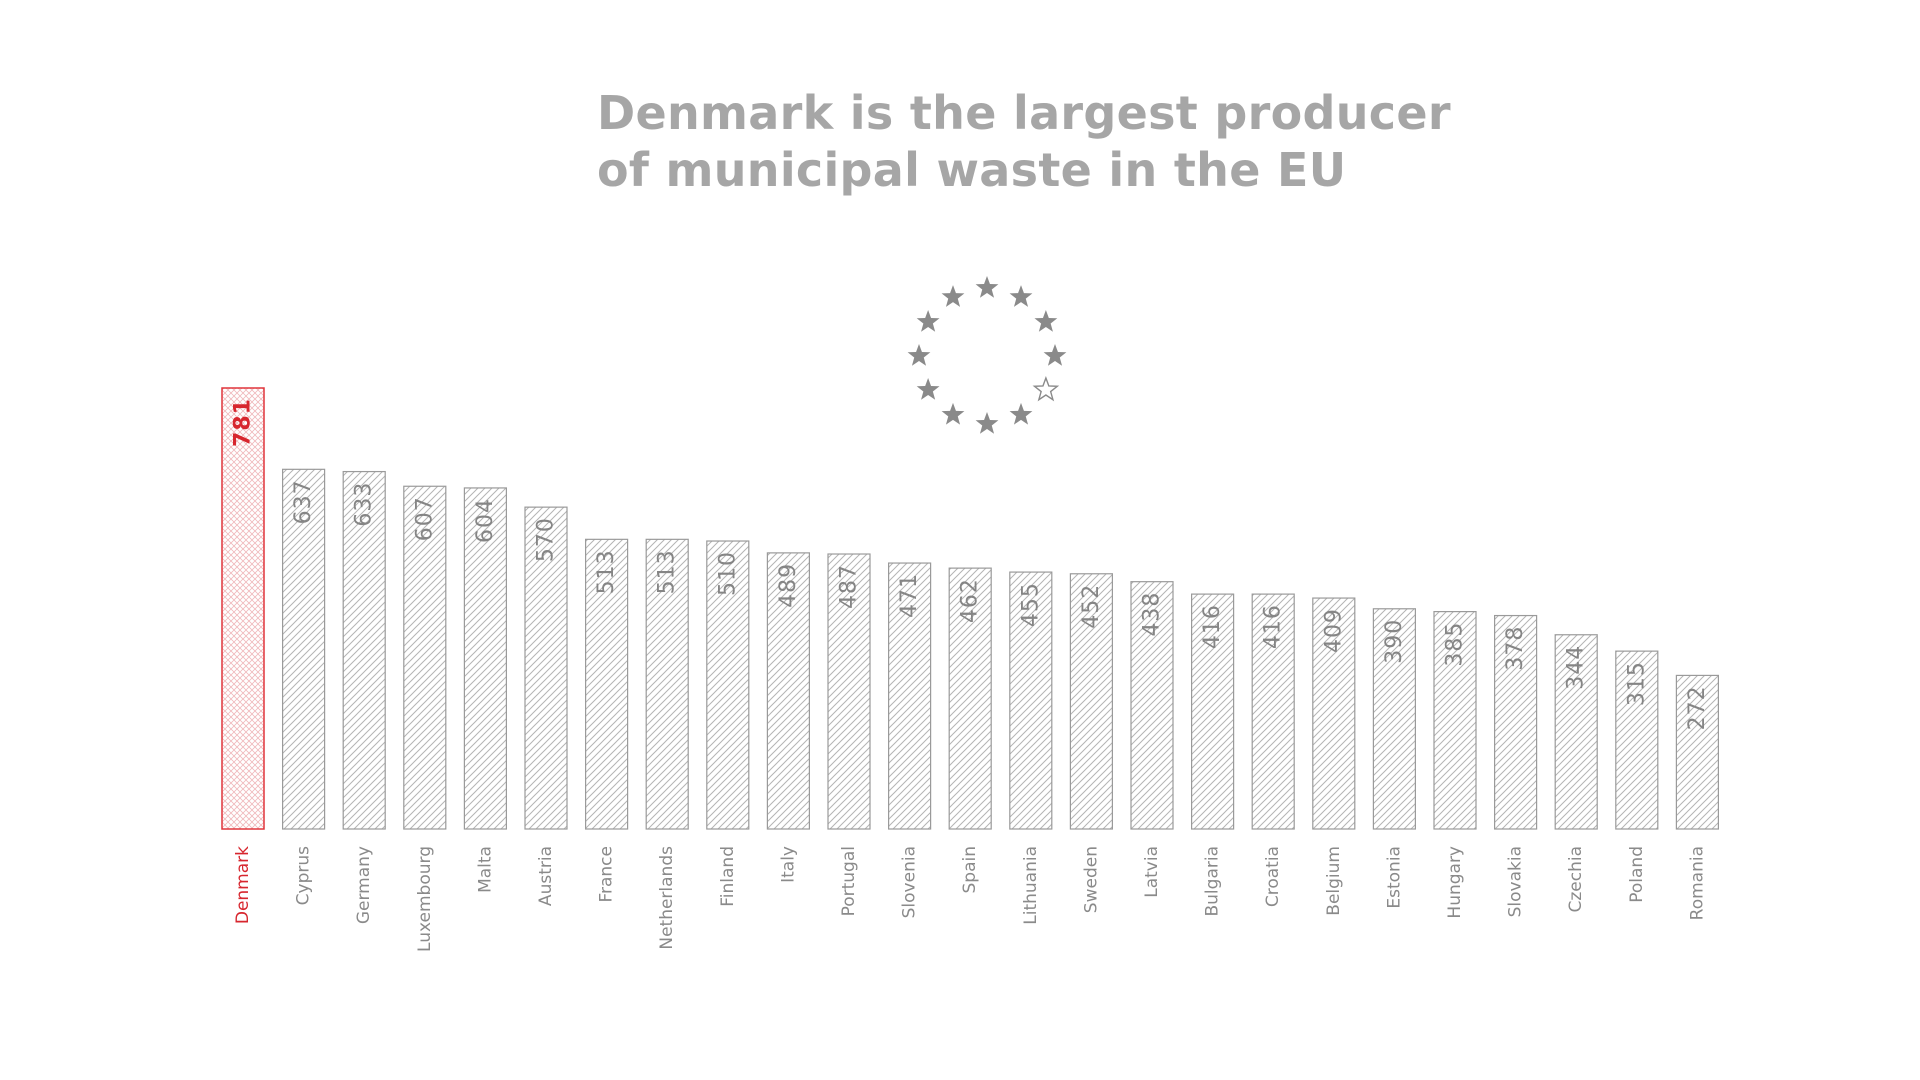 The image size is (1920, 1080). Describe the element at coordinates (606, 571) in the screenshot. I see `value-label-france: 513` at that location.